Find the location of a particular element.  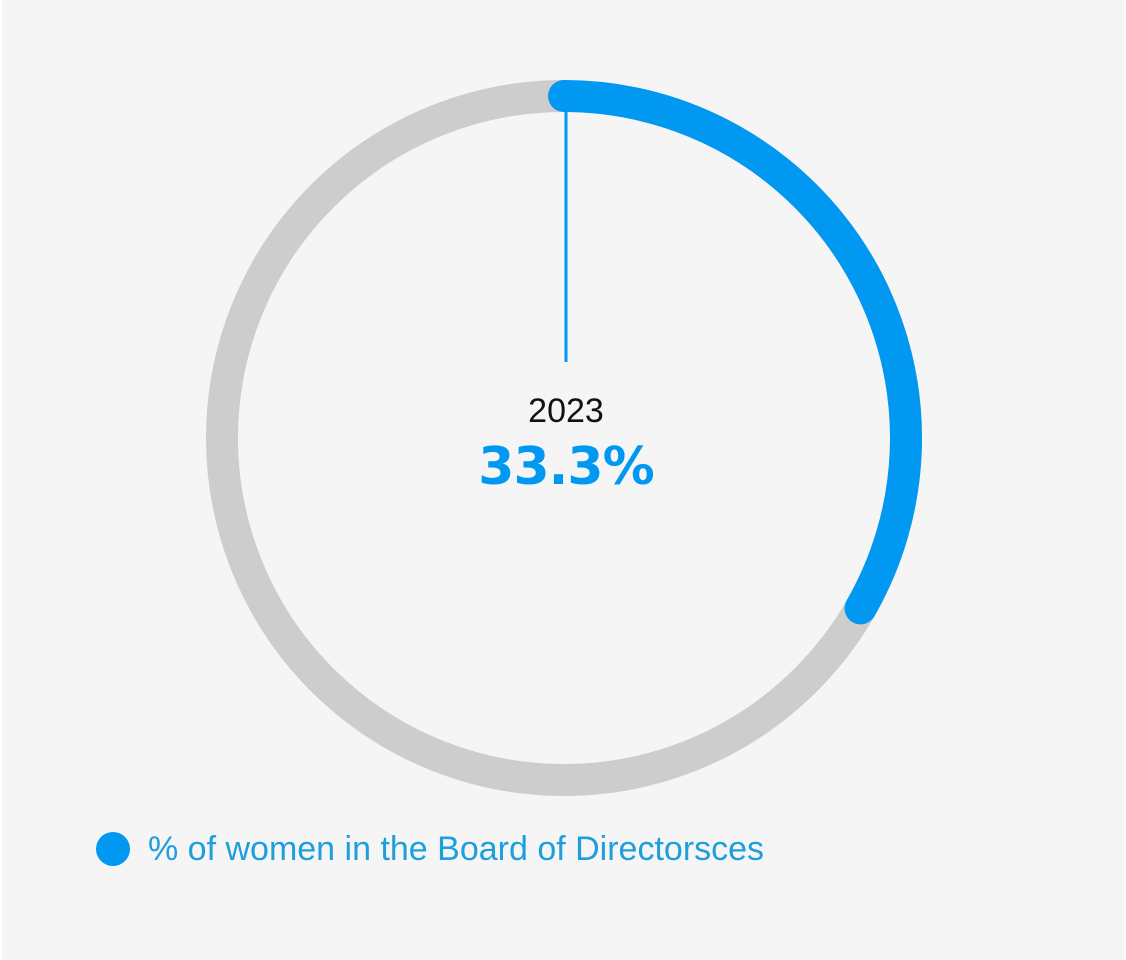

year-label: 2023 is located at coordinates (566, 411).